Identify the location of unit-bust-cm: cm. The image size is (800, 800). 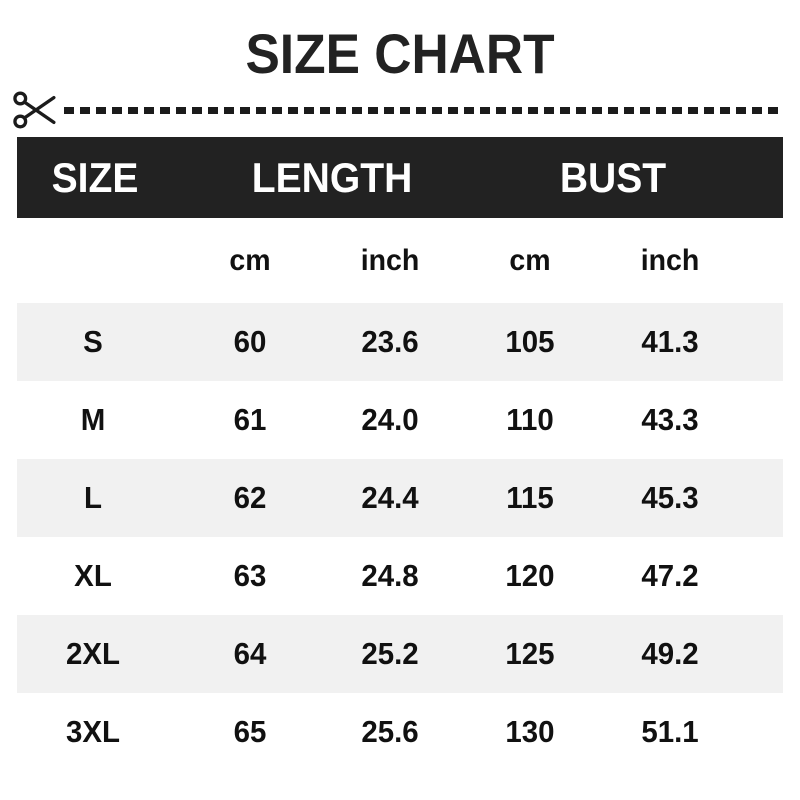
(530, 260).